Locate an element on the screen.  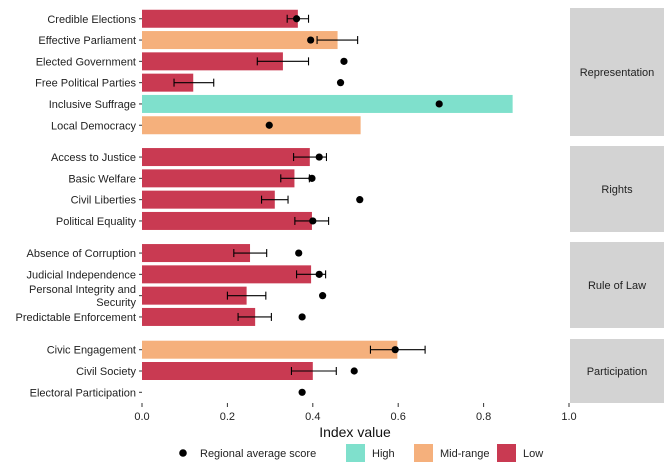
x-tick-label: 0.8 is located at coordinates (483, 417).